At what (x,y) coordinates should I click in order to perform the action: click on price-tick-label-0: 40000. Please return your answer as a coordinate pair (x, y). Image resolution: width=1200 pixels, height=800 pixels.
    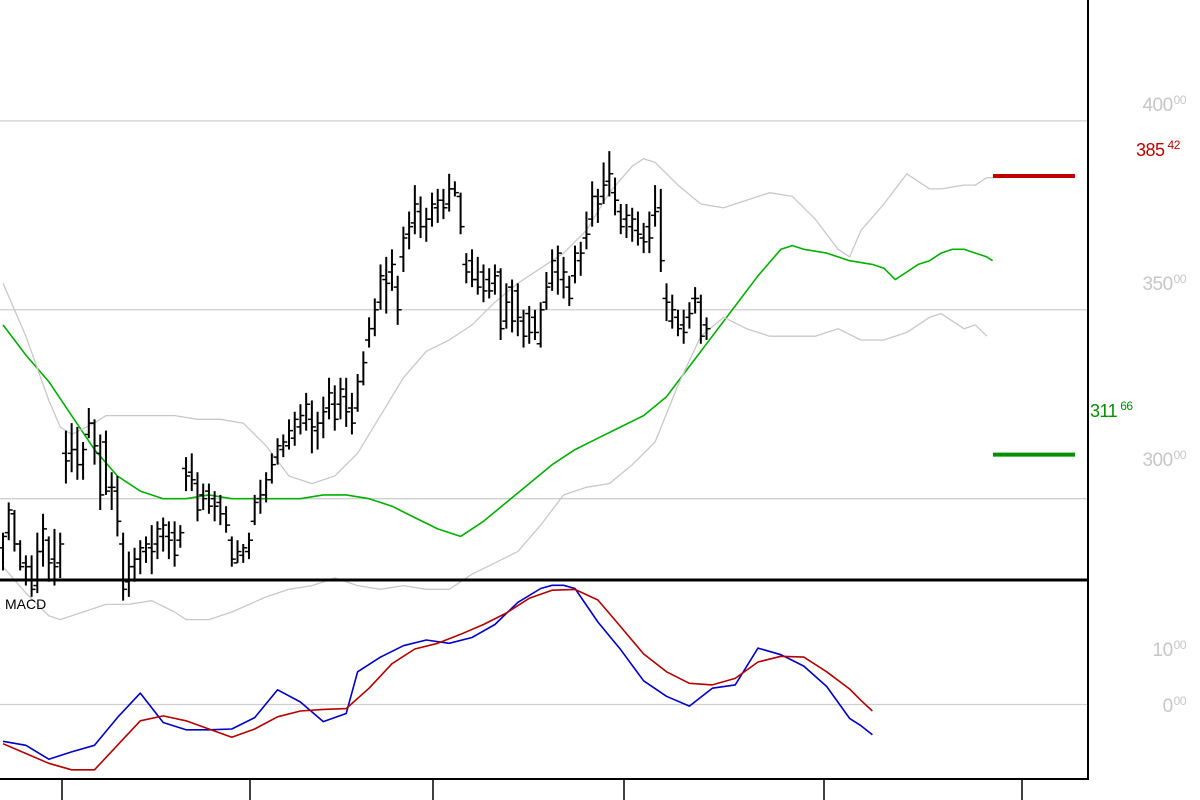
    Looking at the image, I should click on (1164, 104).